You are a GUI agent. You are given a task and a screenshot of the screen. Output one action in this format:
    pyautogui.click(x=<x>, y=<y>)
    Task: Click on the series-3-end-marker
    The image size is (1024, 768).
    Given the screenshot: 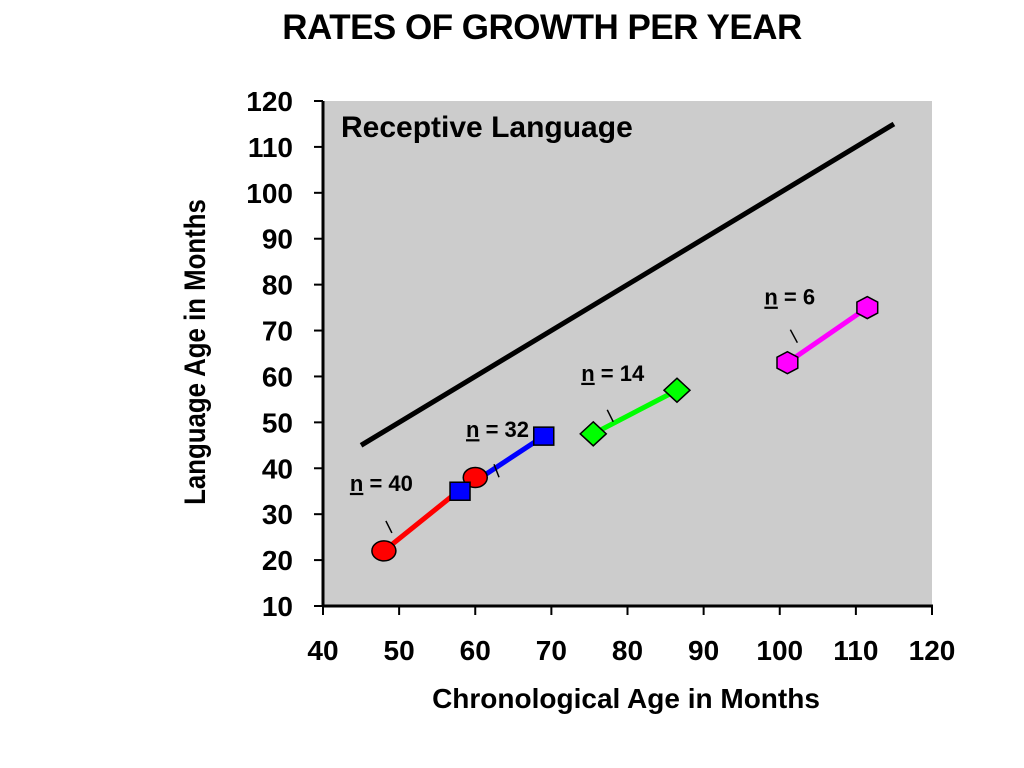 What is the action you would take?
    pyautogui.click(x=677, y=390)
    